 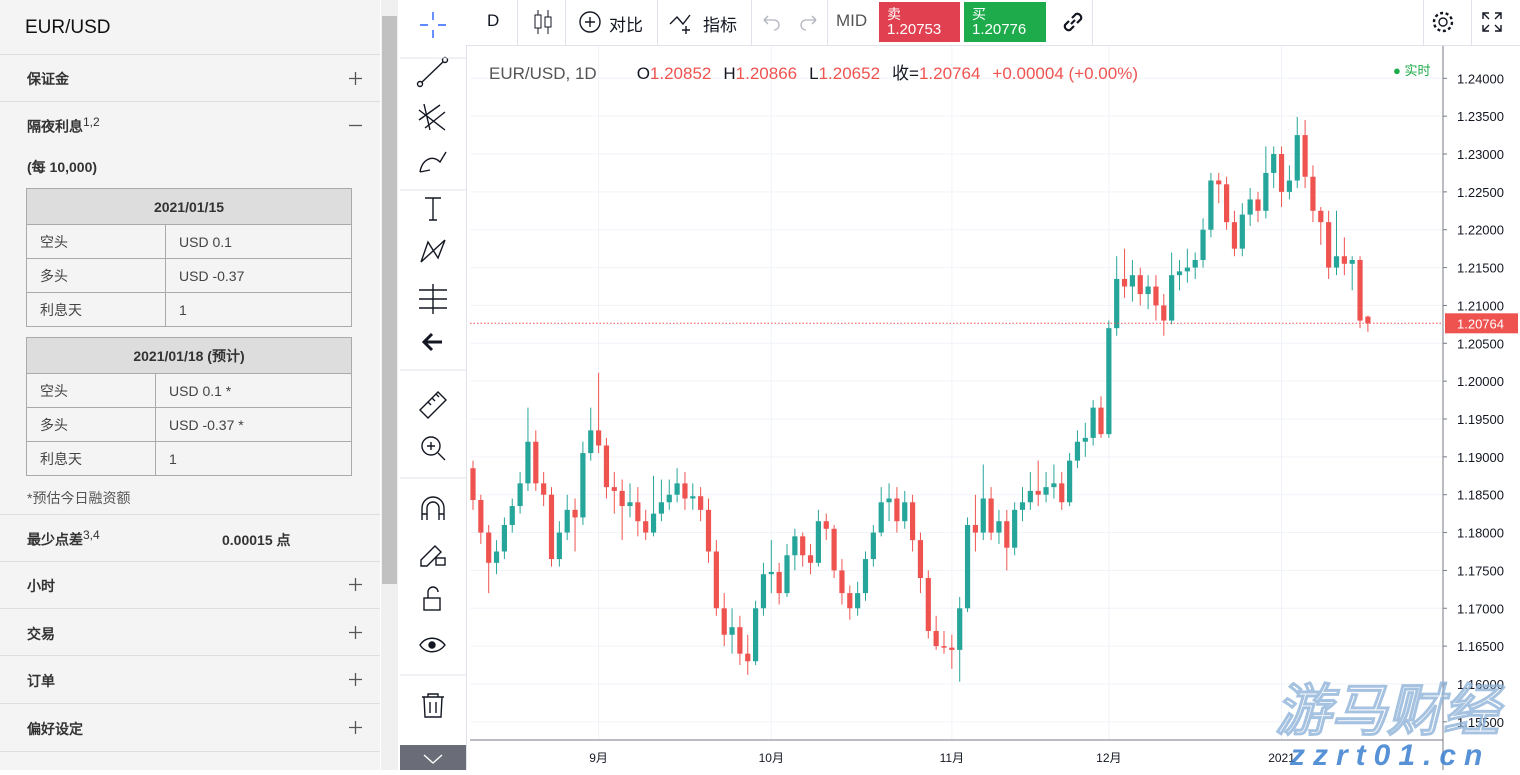 What do you see at coordinates (48, 79) in the screenshot?
I see `section-title: 保证金` at bounding box center [48, 79].